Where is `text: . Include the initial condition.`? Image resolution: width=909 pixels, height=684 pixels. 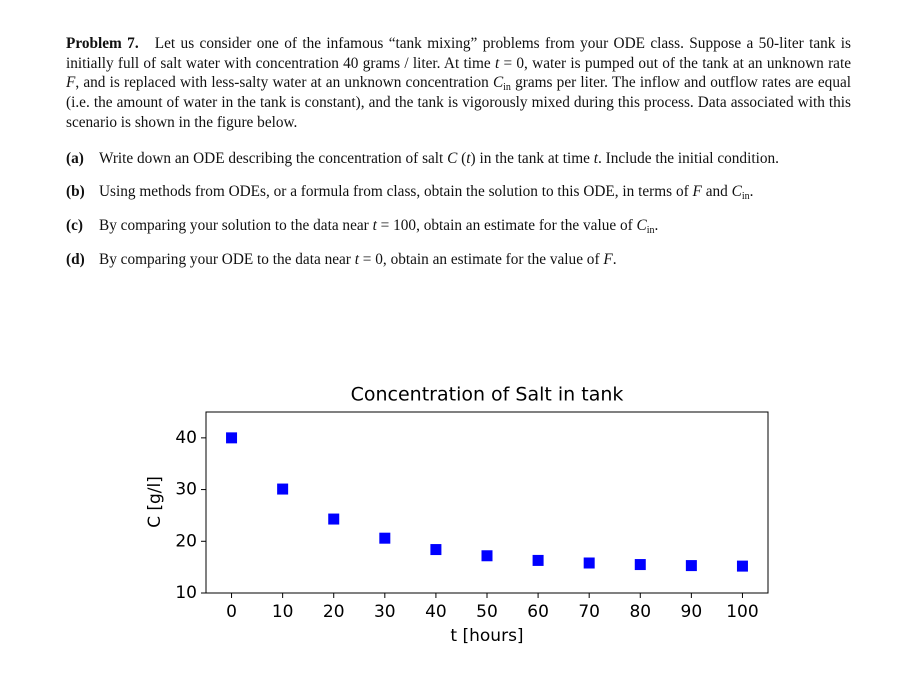 text: . Include the initial condition. is located at coordinates (688, 158).